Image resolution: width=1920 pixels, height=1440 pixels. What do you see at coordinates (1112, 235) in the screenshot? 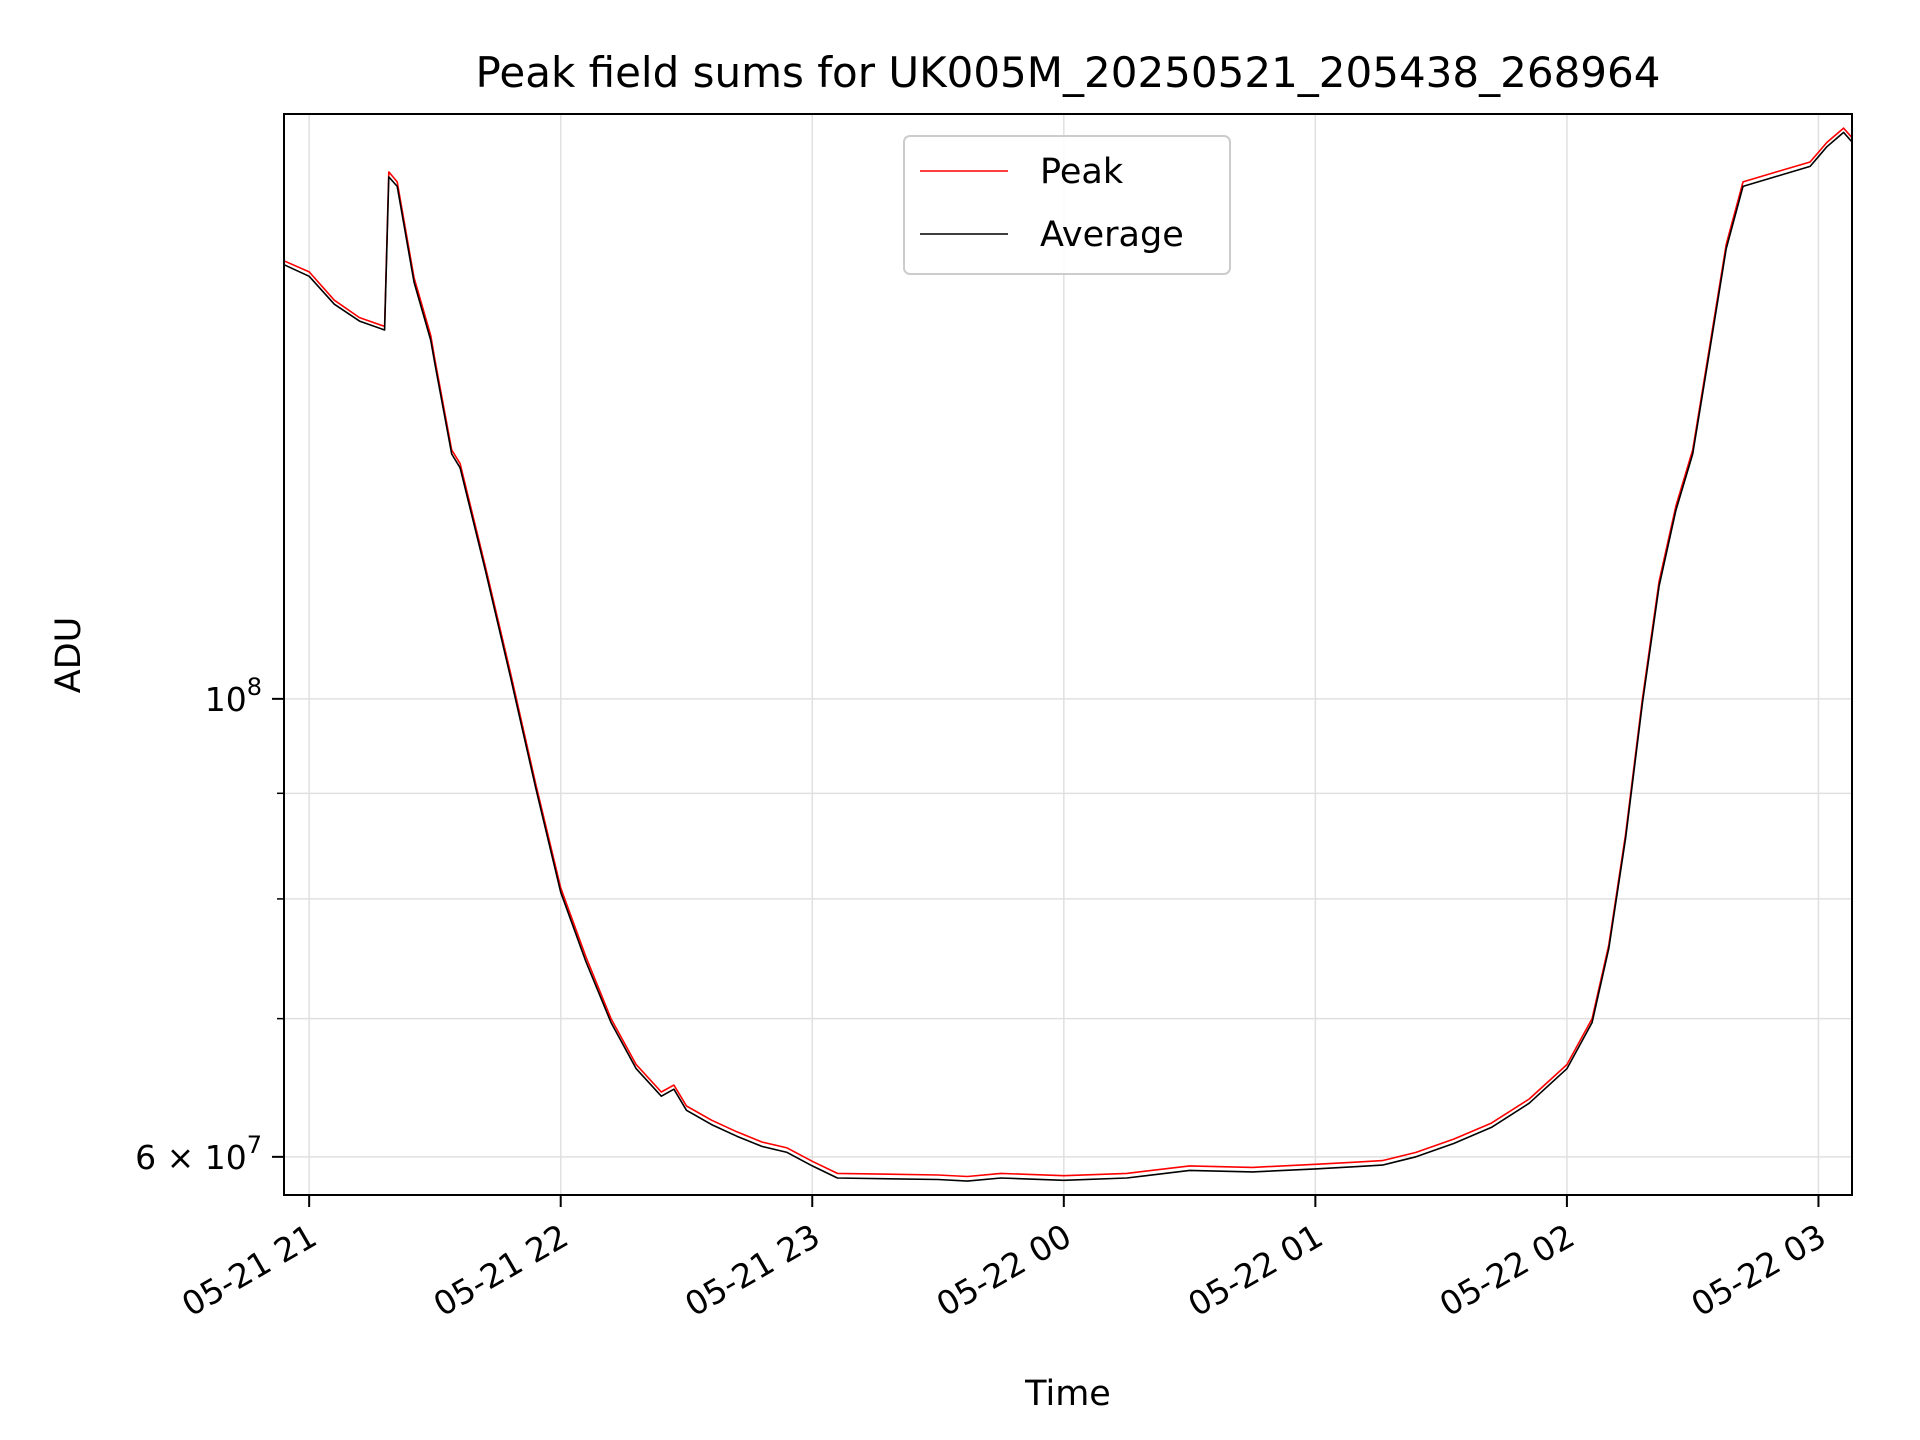
I see `legend-label-average: Average` at bounding box center [1112, 235].